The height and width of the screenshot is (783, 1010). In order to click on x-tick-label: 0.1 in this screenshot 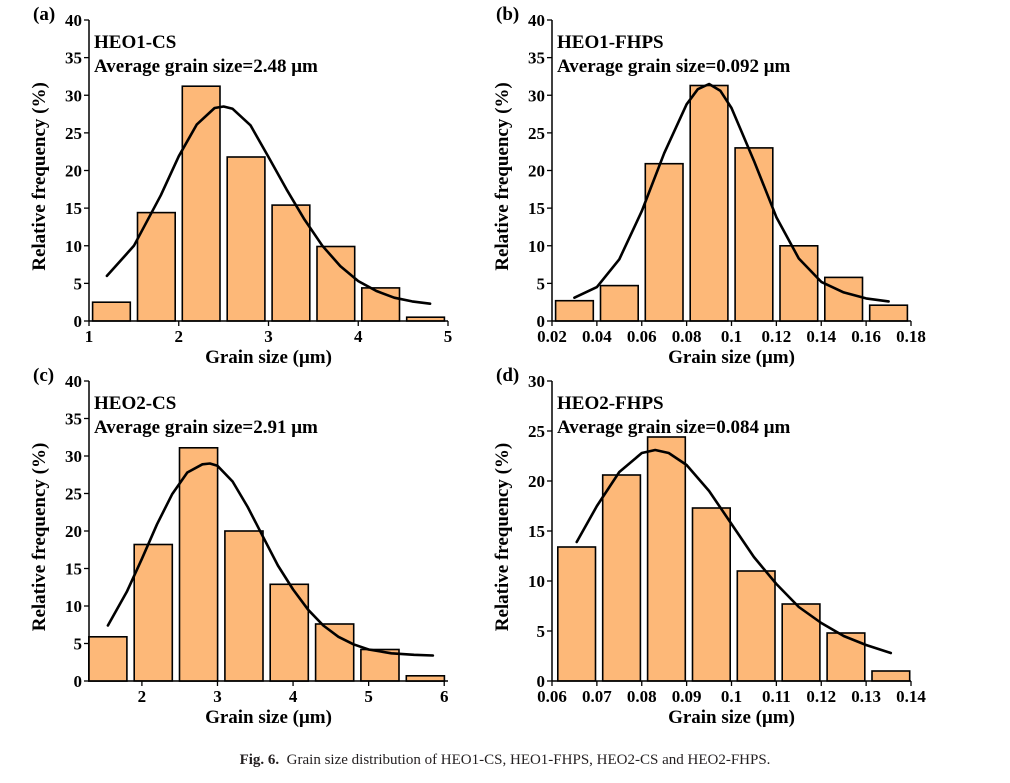, I will do `click(731, 696)`.